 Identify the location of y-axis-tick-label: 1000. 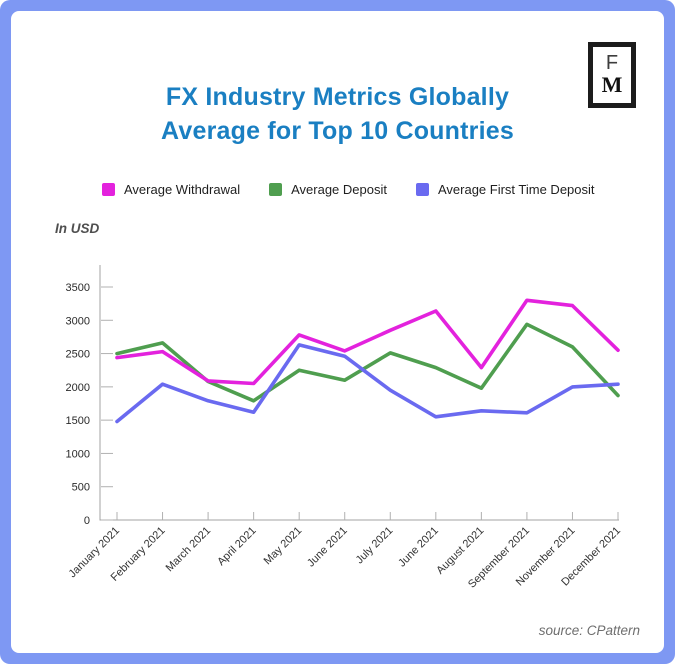
(78, 454).